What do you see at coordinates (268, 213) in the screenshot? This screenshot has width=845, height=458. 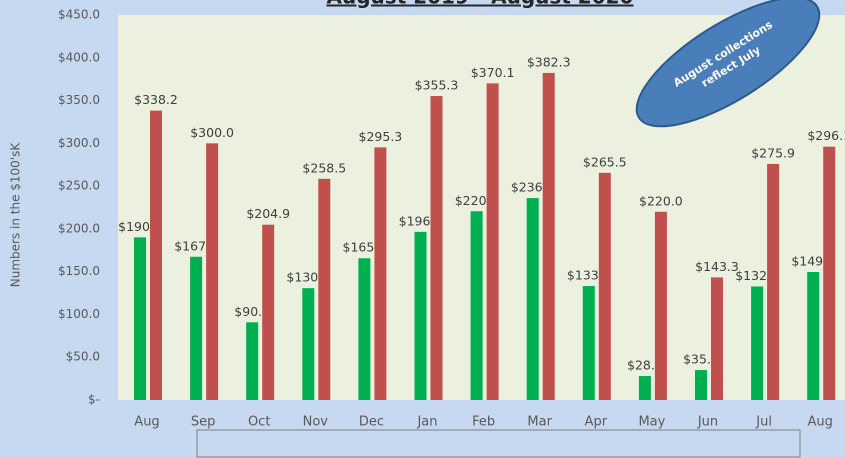 I see `value-label: $204.9` at bounding box center [268, 213].